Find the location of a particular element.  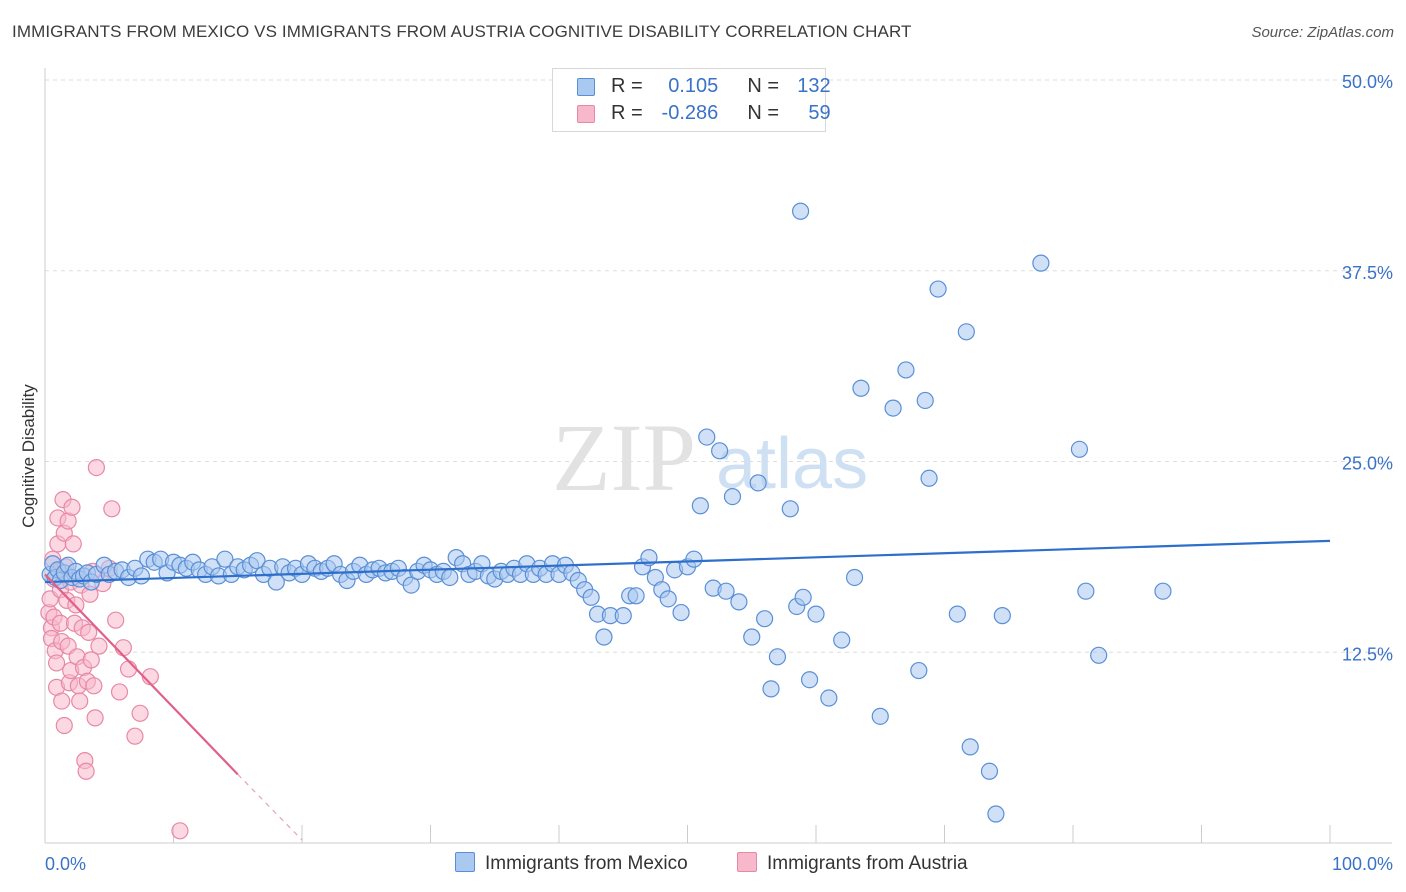

y-tick-label: 12.5% is located at coordinates (1367, 654).